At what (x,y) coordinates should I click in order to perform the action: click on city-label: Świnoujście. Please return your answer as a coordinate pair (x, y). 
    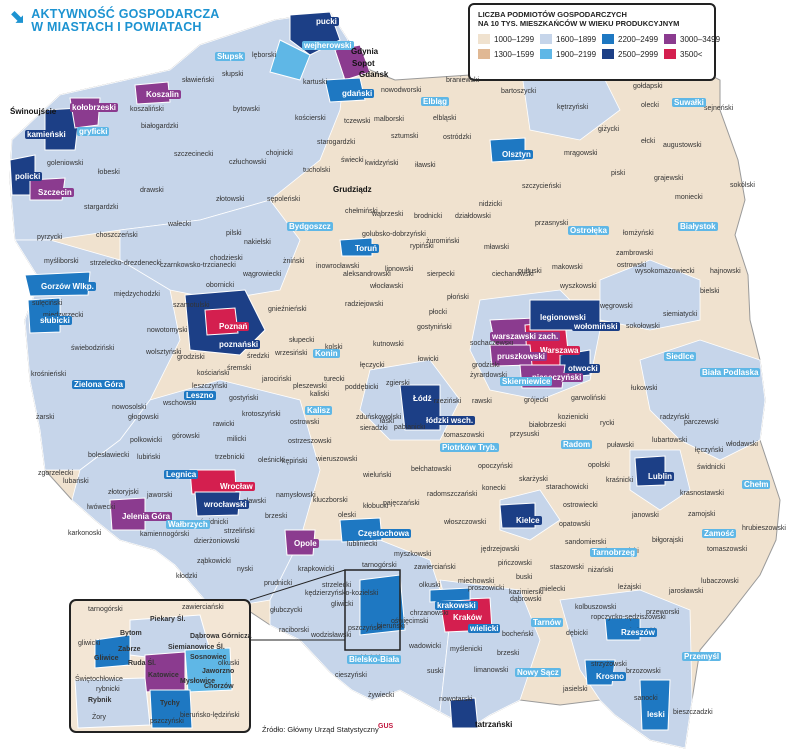
    Looking at the image, I should click on (33, 111).